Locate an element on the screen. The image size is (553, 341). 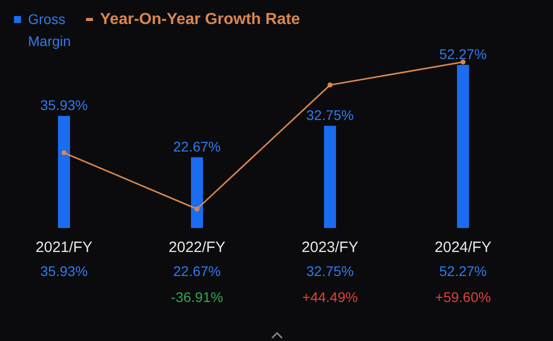
text: 22.67% is located at coordinates (197, 146).